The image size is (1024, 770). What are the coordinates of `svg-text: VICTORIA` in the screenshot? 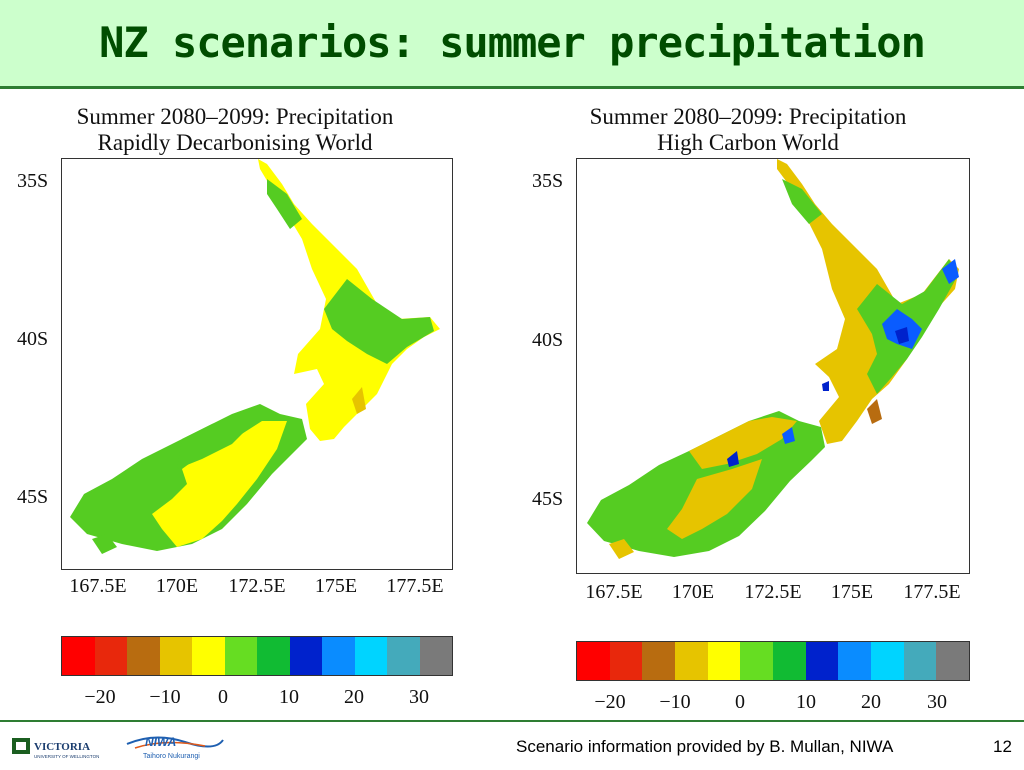 It's located at (62, 747).